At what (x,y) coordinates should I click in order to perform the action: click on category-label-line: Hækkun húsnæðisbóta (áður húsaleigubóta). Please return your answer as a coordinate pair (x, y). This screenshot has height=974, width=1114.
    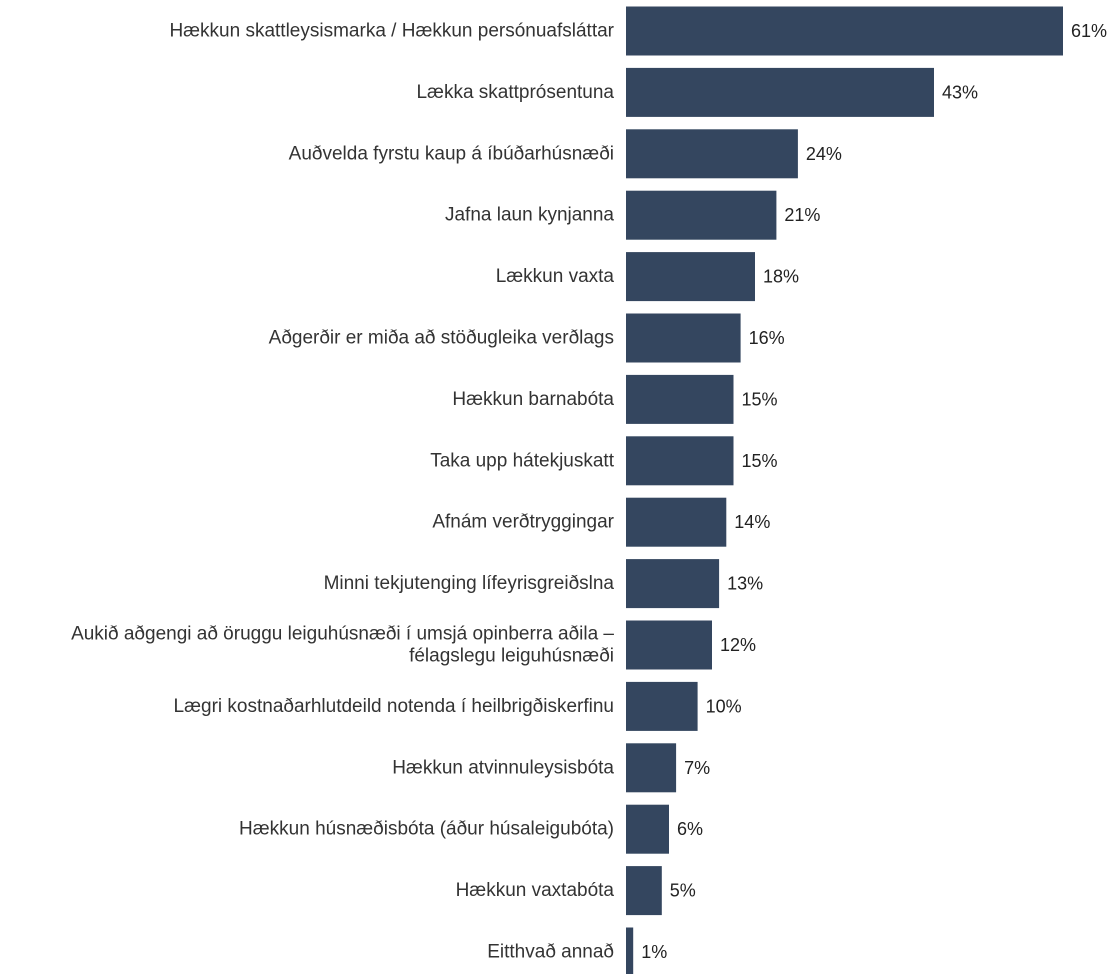
    Looking at the image, I should click on (426, 829).